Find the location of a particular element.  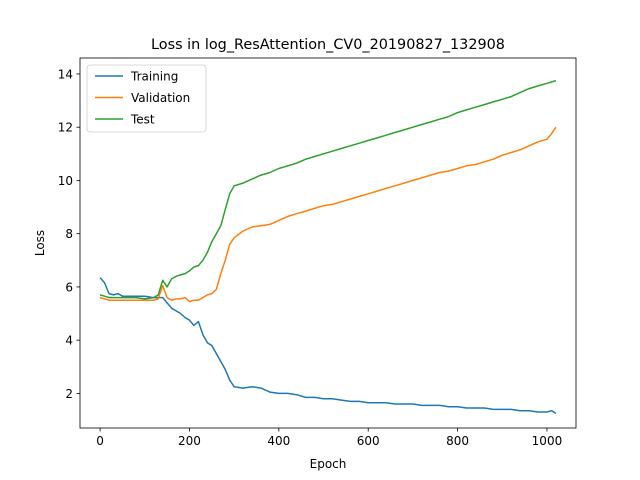

y-tick-label: 4 is located at coordinates (69, 341).